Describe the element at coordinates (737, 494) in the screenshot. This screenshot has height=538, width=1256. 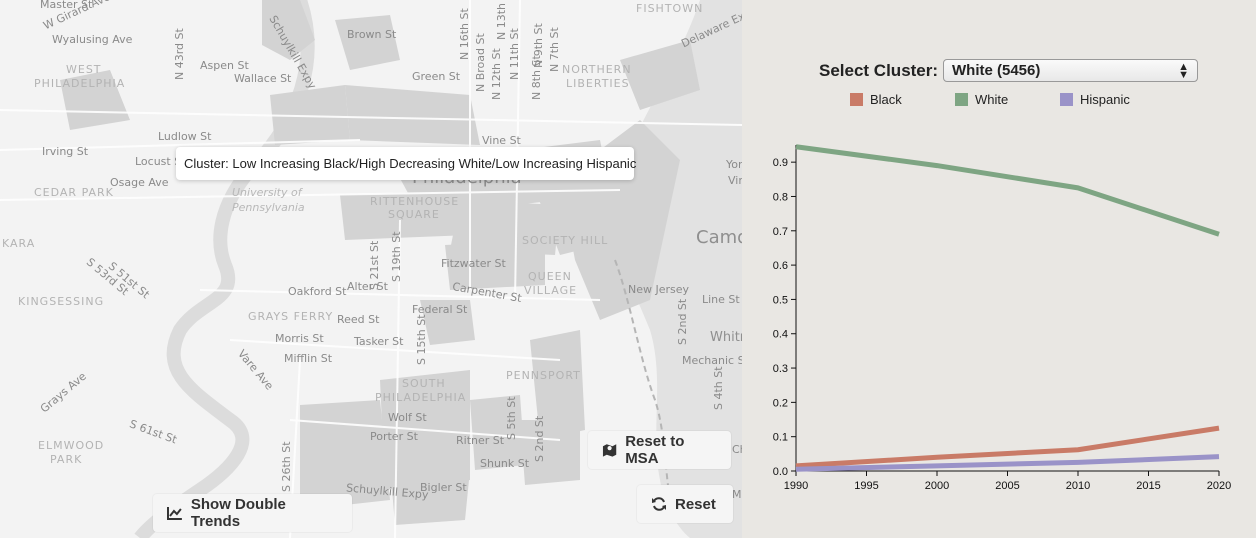
I see `map-label: Mc` at that location.